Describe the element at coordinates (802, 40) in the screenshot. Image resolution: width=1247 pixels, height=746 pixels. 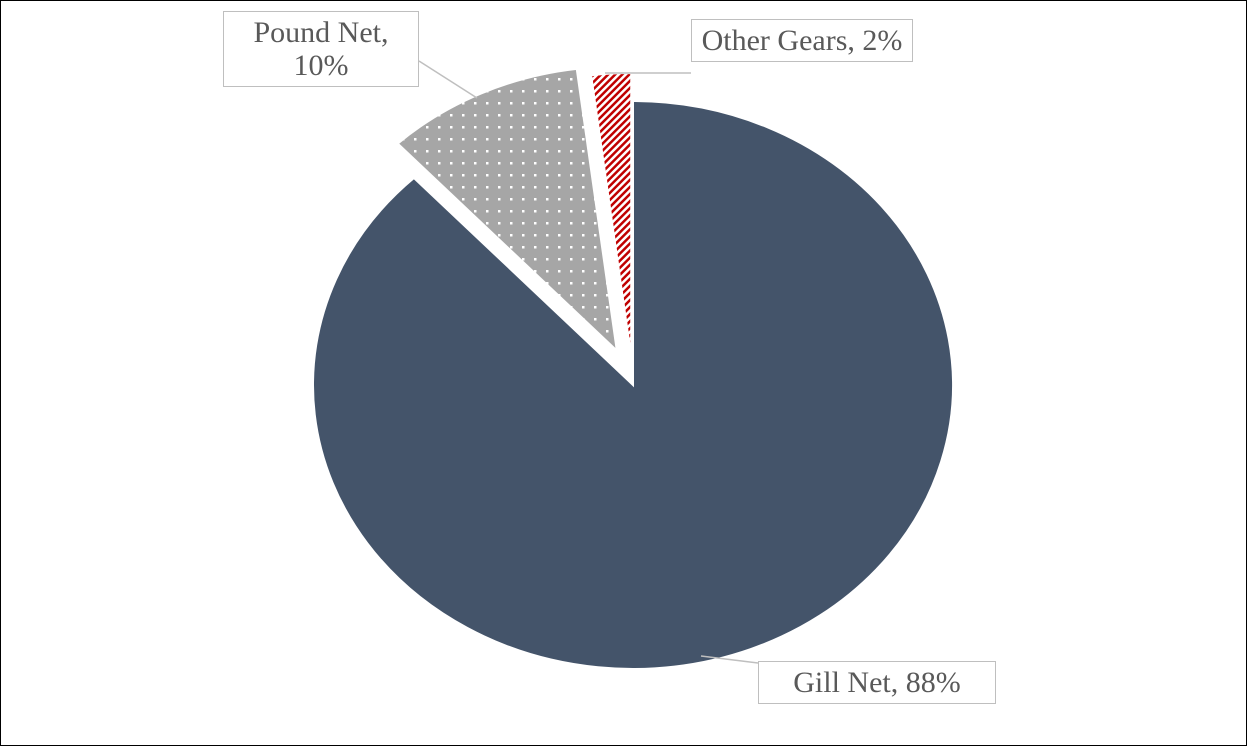
I see `data-label: Other Gears, 2%` at that location.